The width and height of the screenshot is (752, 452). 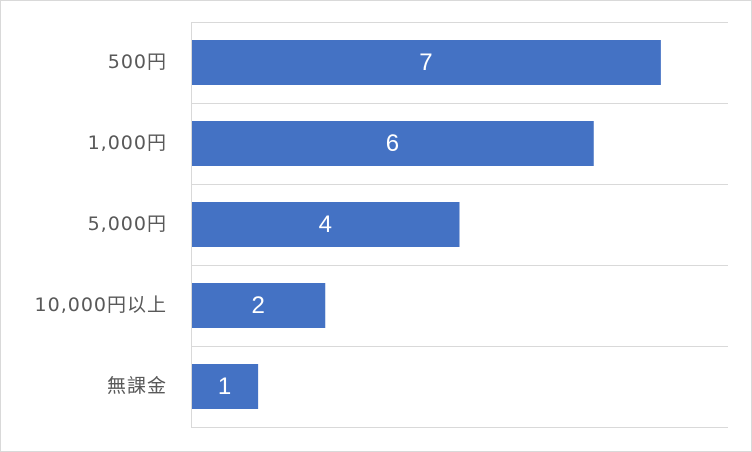 I want to click on category-tick-label: 500円, so click(x=137, y=62).